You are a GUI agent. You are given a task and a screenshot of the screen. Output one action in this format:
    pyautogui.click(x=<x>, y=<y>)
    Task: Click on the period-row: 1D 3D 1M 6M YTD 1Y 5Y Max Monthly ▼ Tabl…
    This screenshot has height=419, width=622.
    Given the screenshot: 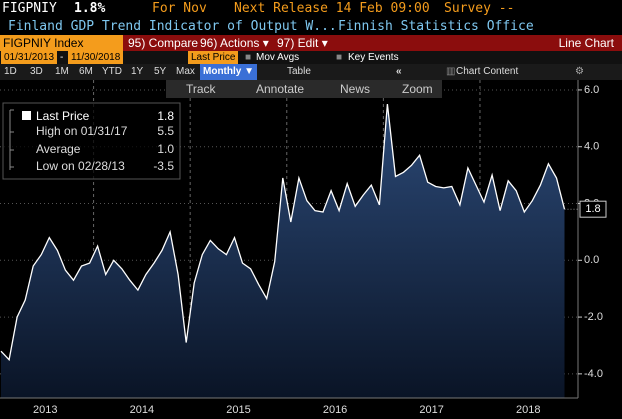 What is the action you would take?
    pyautogui.click(x=311, y=72)
    